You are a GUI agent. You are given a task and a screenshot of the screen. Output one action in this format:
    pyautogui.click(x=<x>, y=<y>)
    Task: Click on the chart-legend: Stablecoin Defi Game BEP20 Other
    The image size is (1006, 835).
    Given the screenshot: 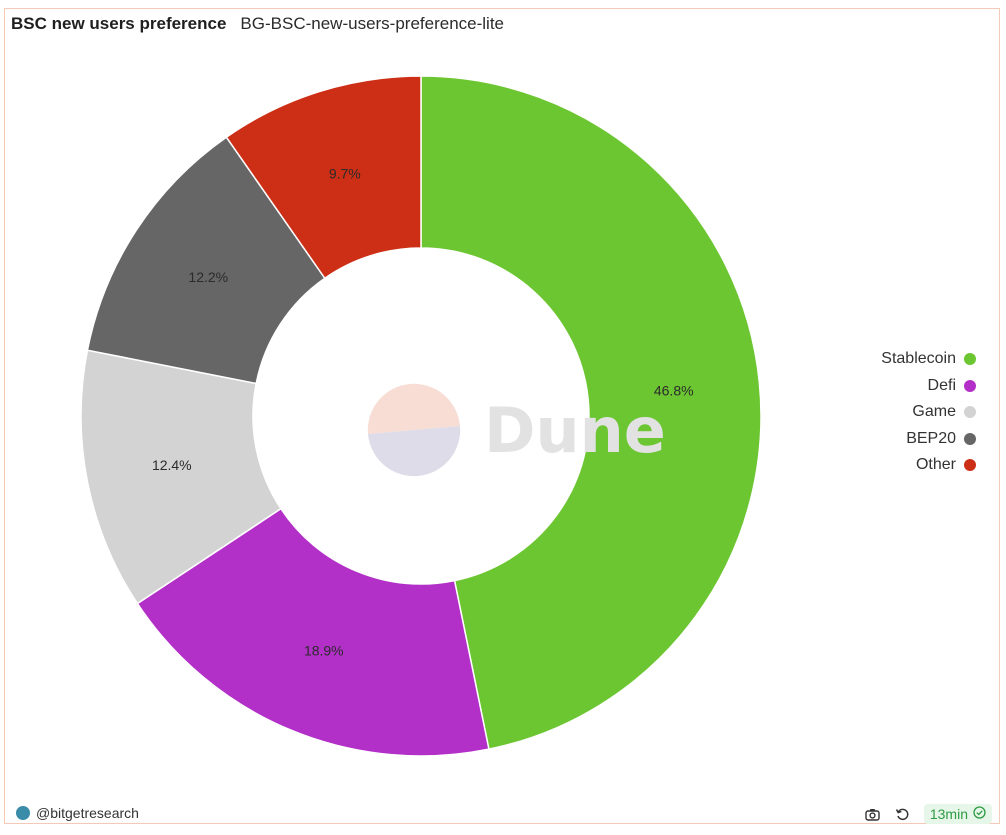 What is the action you would take?
    pyautogui.click(x=928, y=412)
    